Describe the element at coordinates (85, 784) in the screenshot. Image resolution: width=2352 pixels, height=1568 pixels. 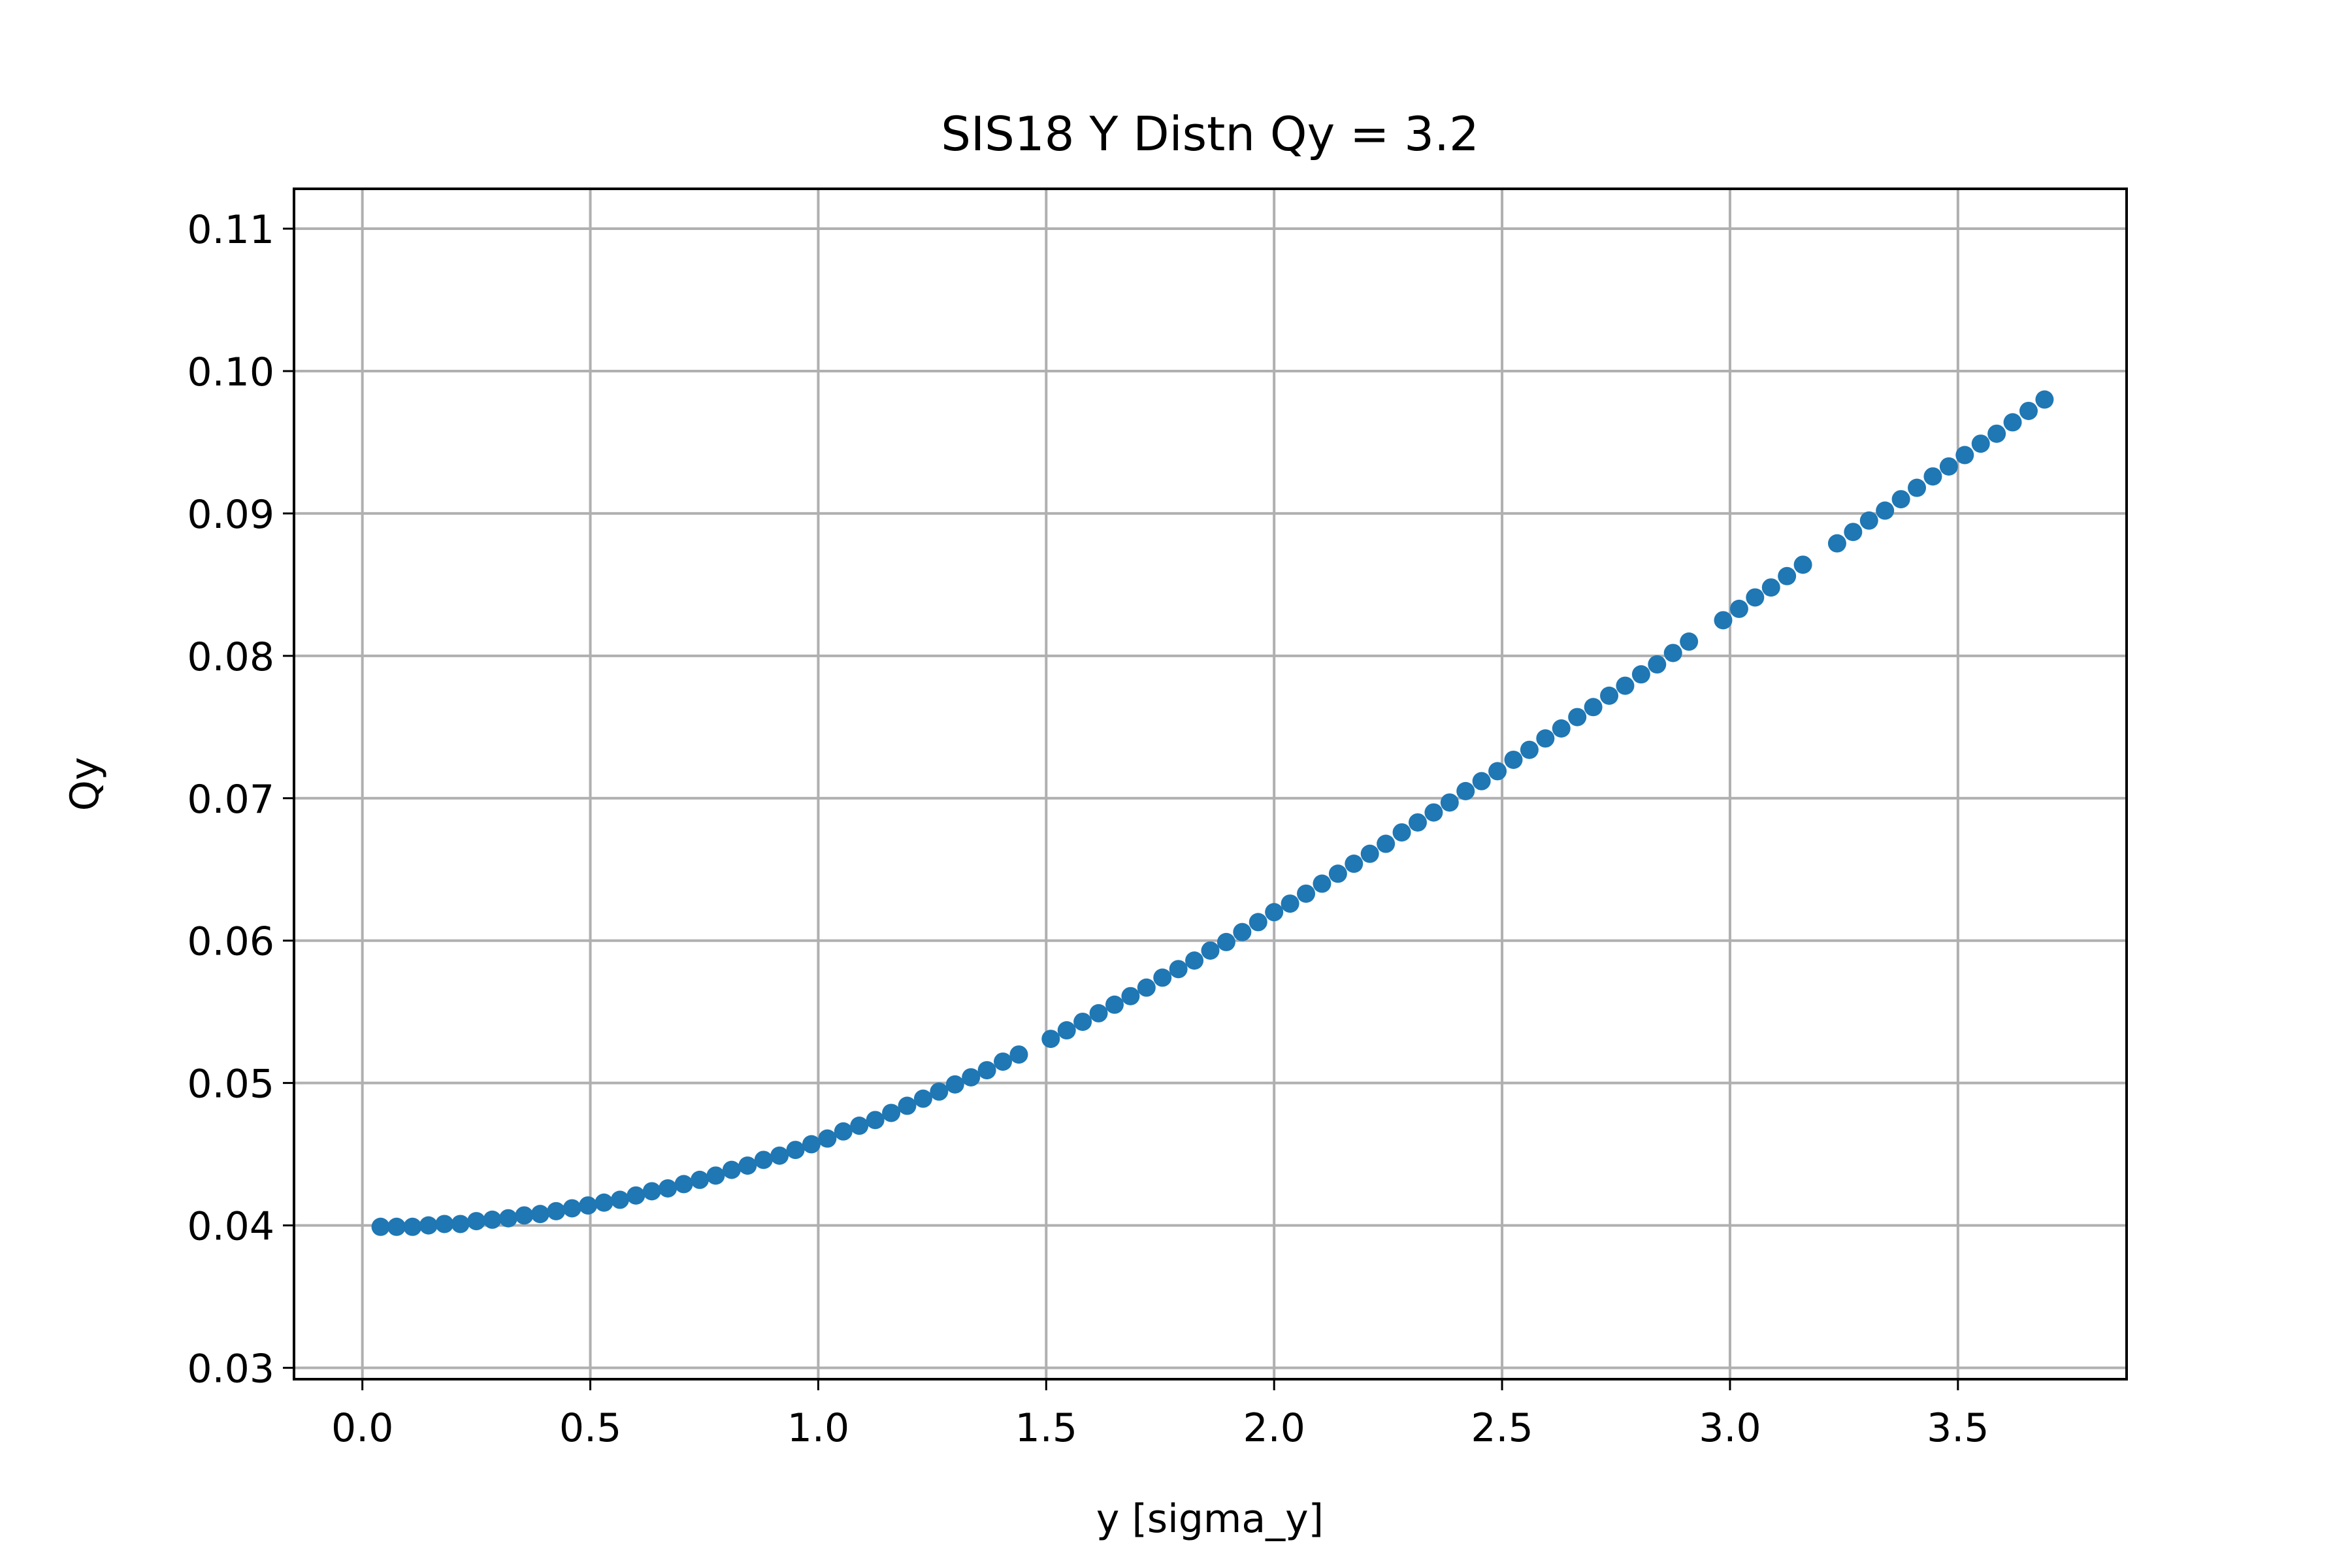
I see `y-axis-label: Qy` at that location.